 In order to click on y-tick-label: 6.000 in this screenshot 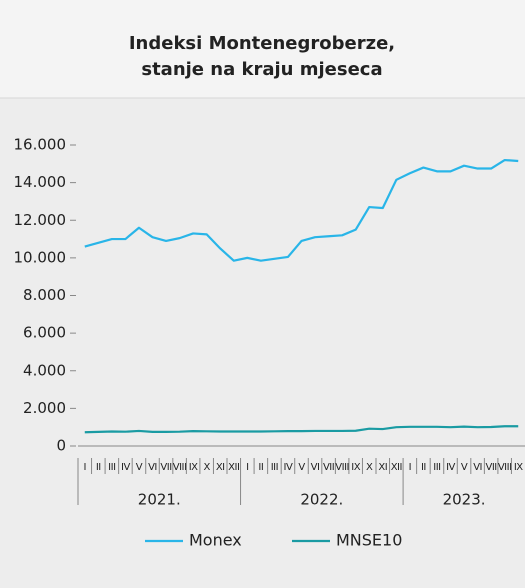, I will do `click(44, 333)`.